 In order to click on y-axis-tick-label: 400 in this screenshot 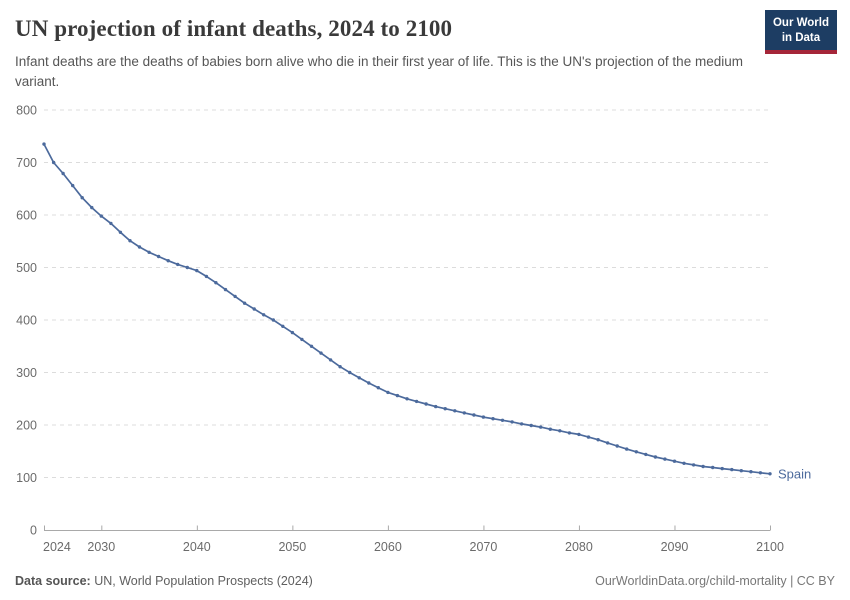, I will do `click(26, 321)`.